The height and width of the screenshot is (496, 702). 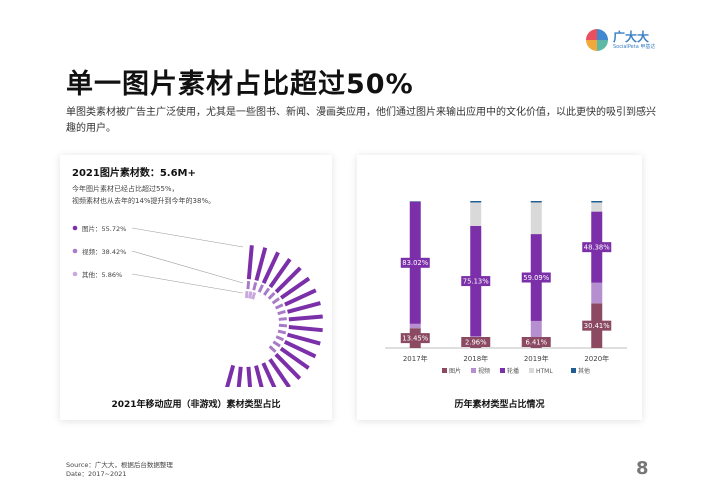 What do you see at coordinates (634, 46) in the screenshot?
I see `logo-subtitle: SocialPeta 甲基达` at bounding box center [634, 46].